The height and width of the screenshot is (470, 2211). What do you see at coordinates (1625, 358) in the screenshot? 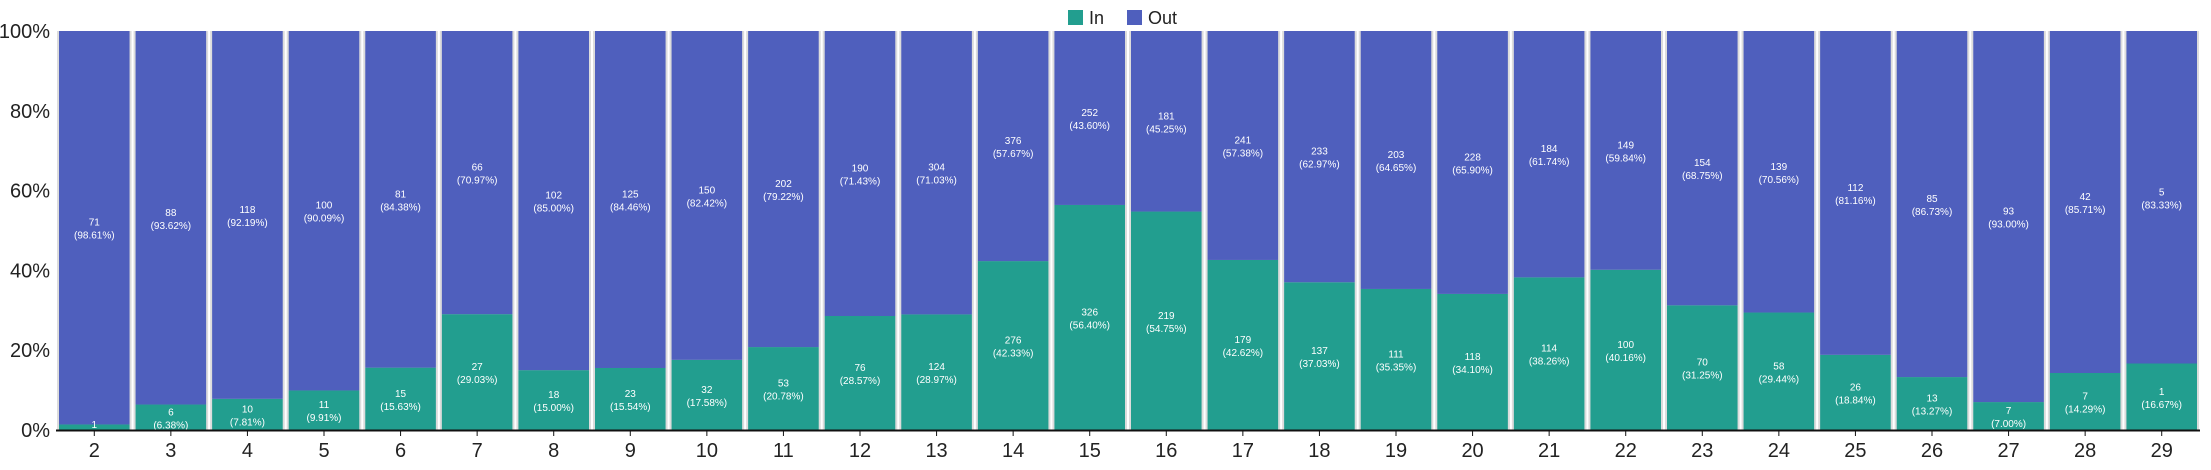
I see `data-label-in-percent: (40.16%)` at bounding box center [1625, 358].